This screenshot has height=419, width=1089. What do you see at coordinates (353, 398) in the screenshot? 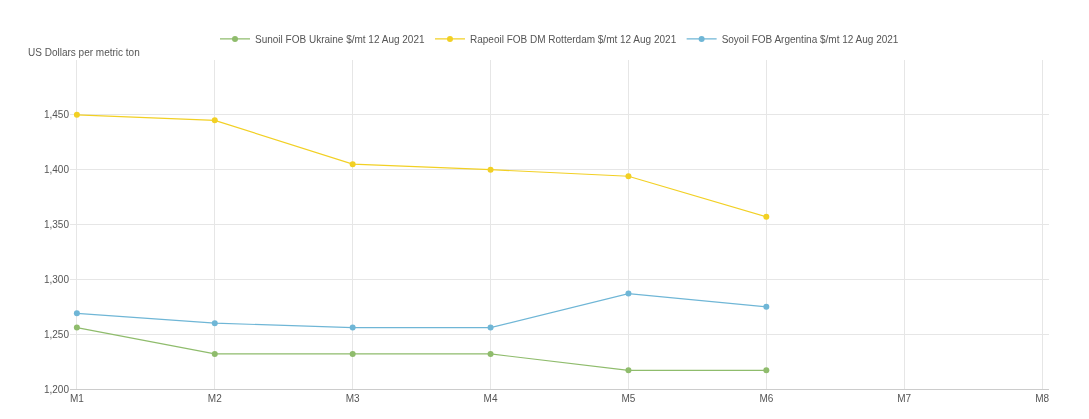
I see `x-tick-label: M3` at bounding box center [353, 398].